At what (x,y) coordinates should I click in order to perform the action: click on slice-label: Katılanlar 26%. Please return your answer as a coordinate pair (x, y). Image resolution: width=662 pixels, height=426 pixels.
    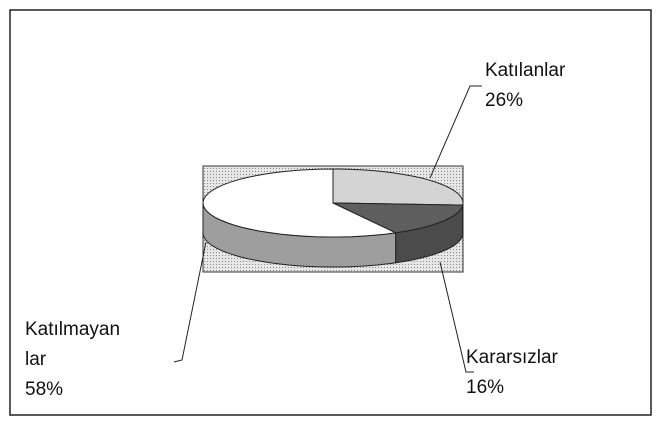
    Looking at the image, I should click on (525, 85).